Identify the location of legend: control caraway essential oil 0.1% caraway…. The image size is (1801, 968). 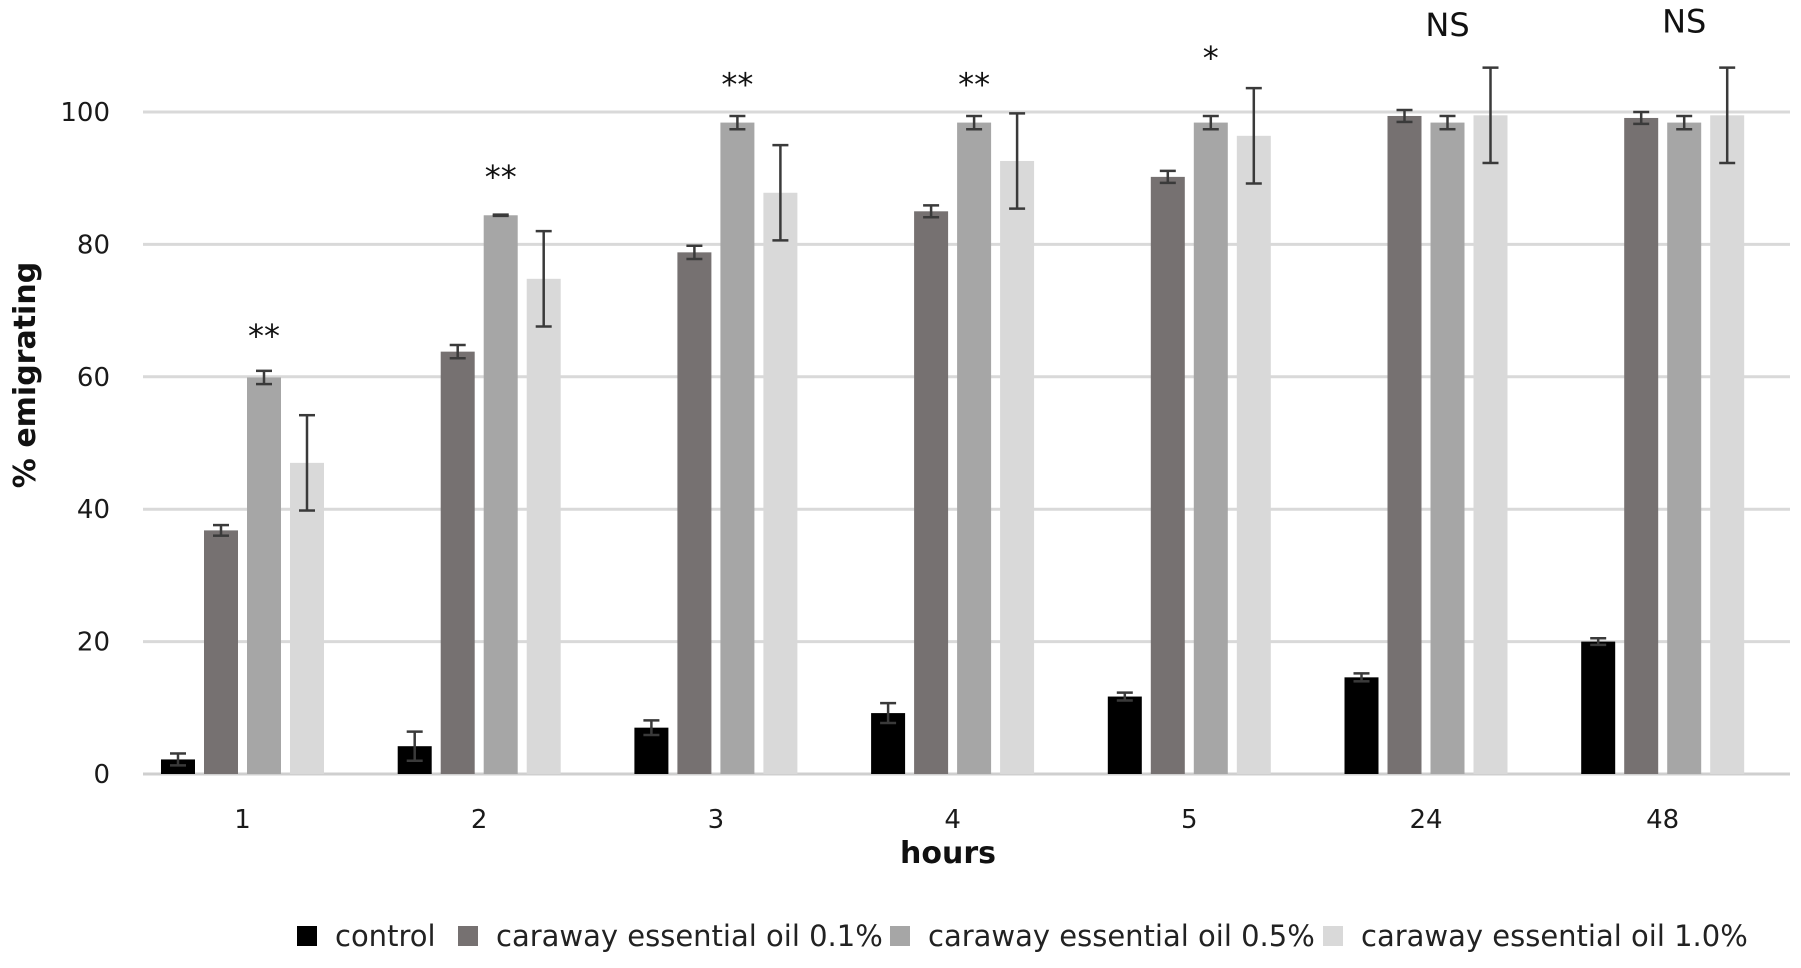
(1022, 936).